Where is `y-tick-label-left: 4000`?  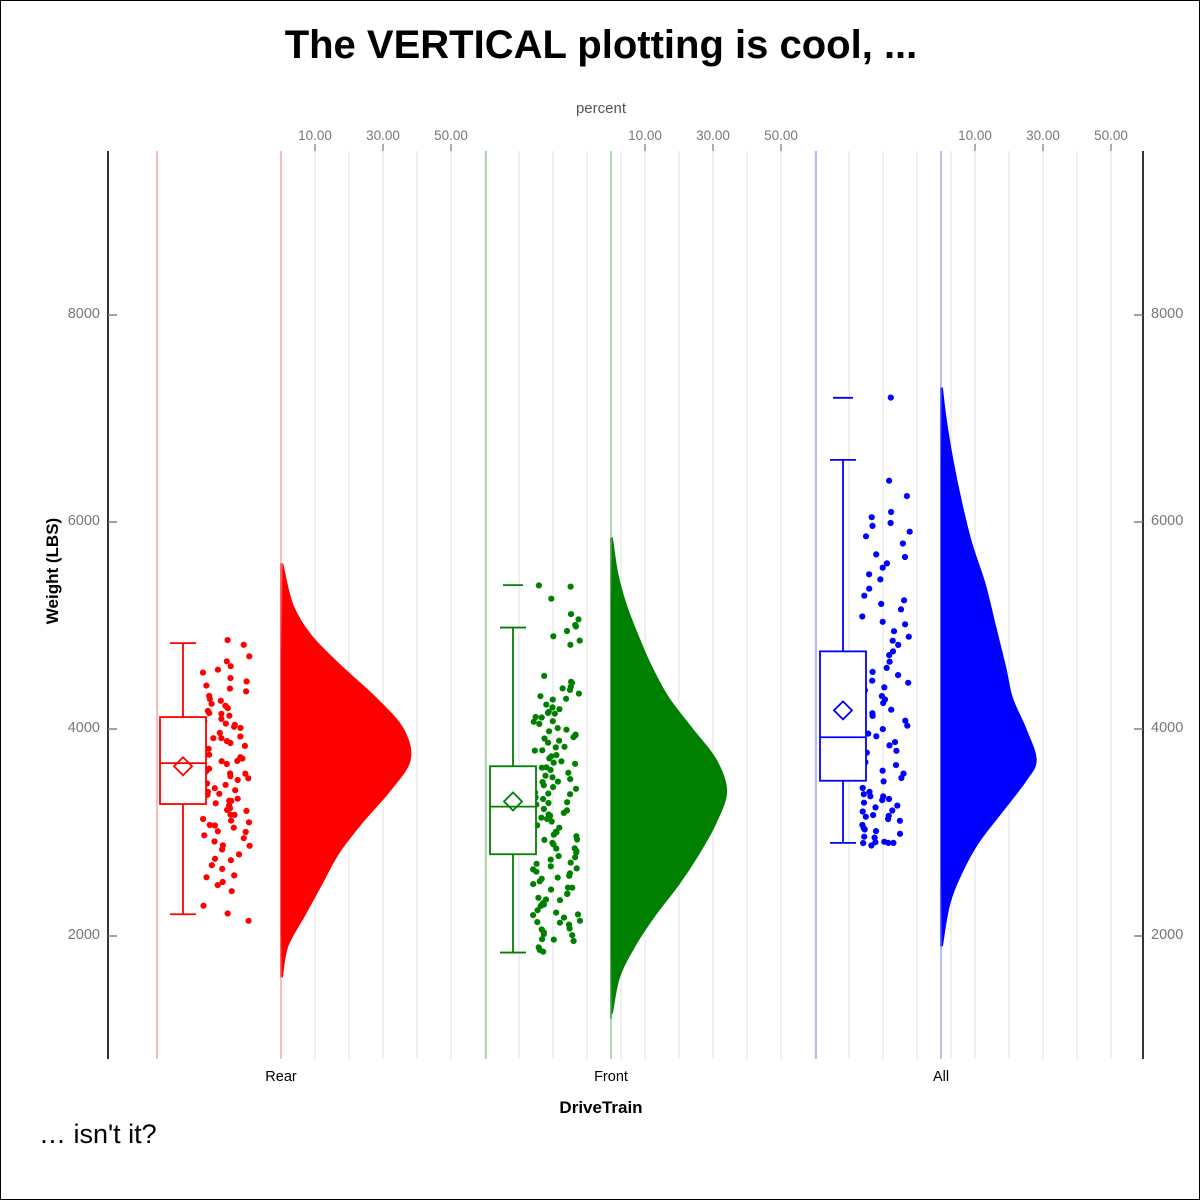 y-tick-label-left: 4000 is located at coordinates (83, 728).